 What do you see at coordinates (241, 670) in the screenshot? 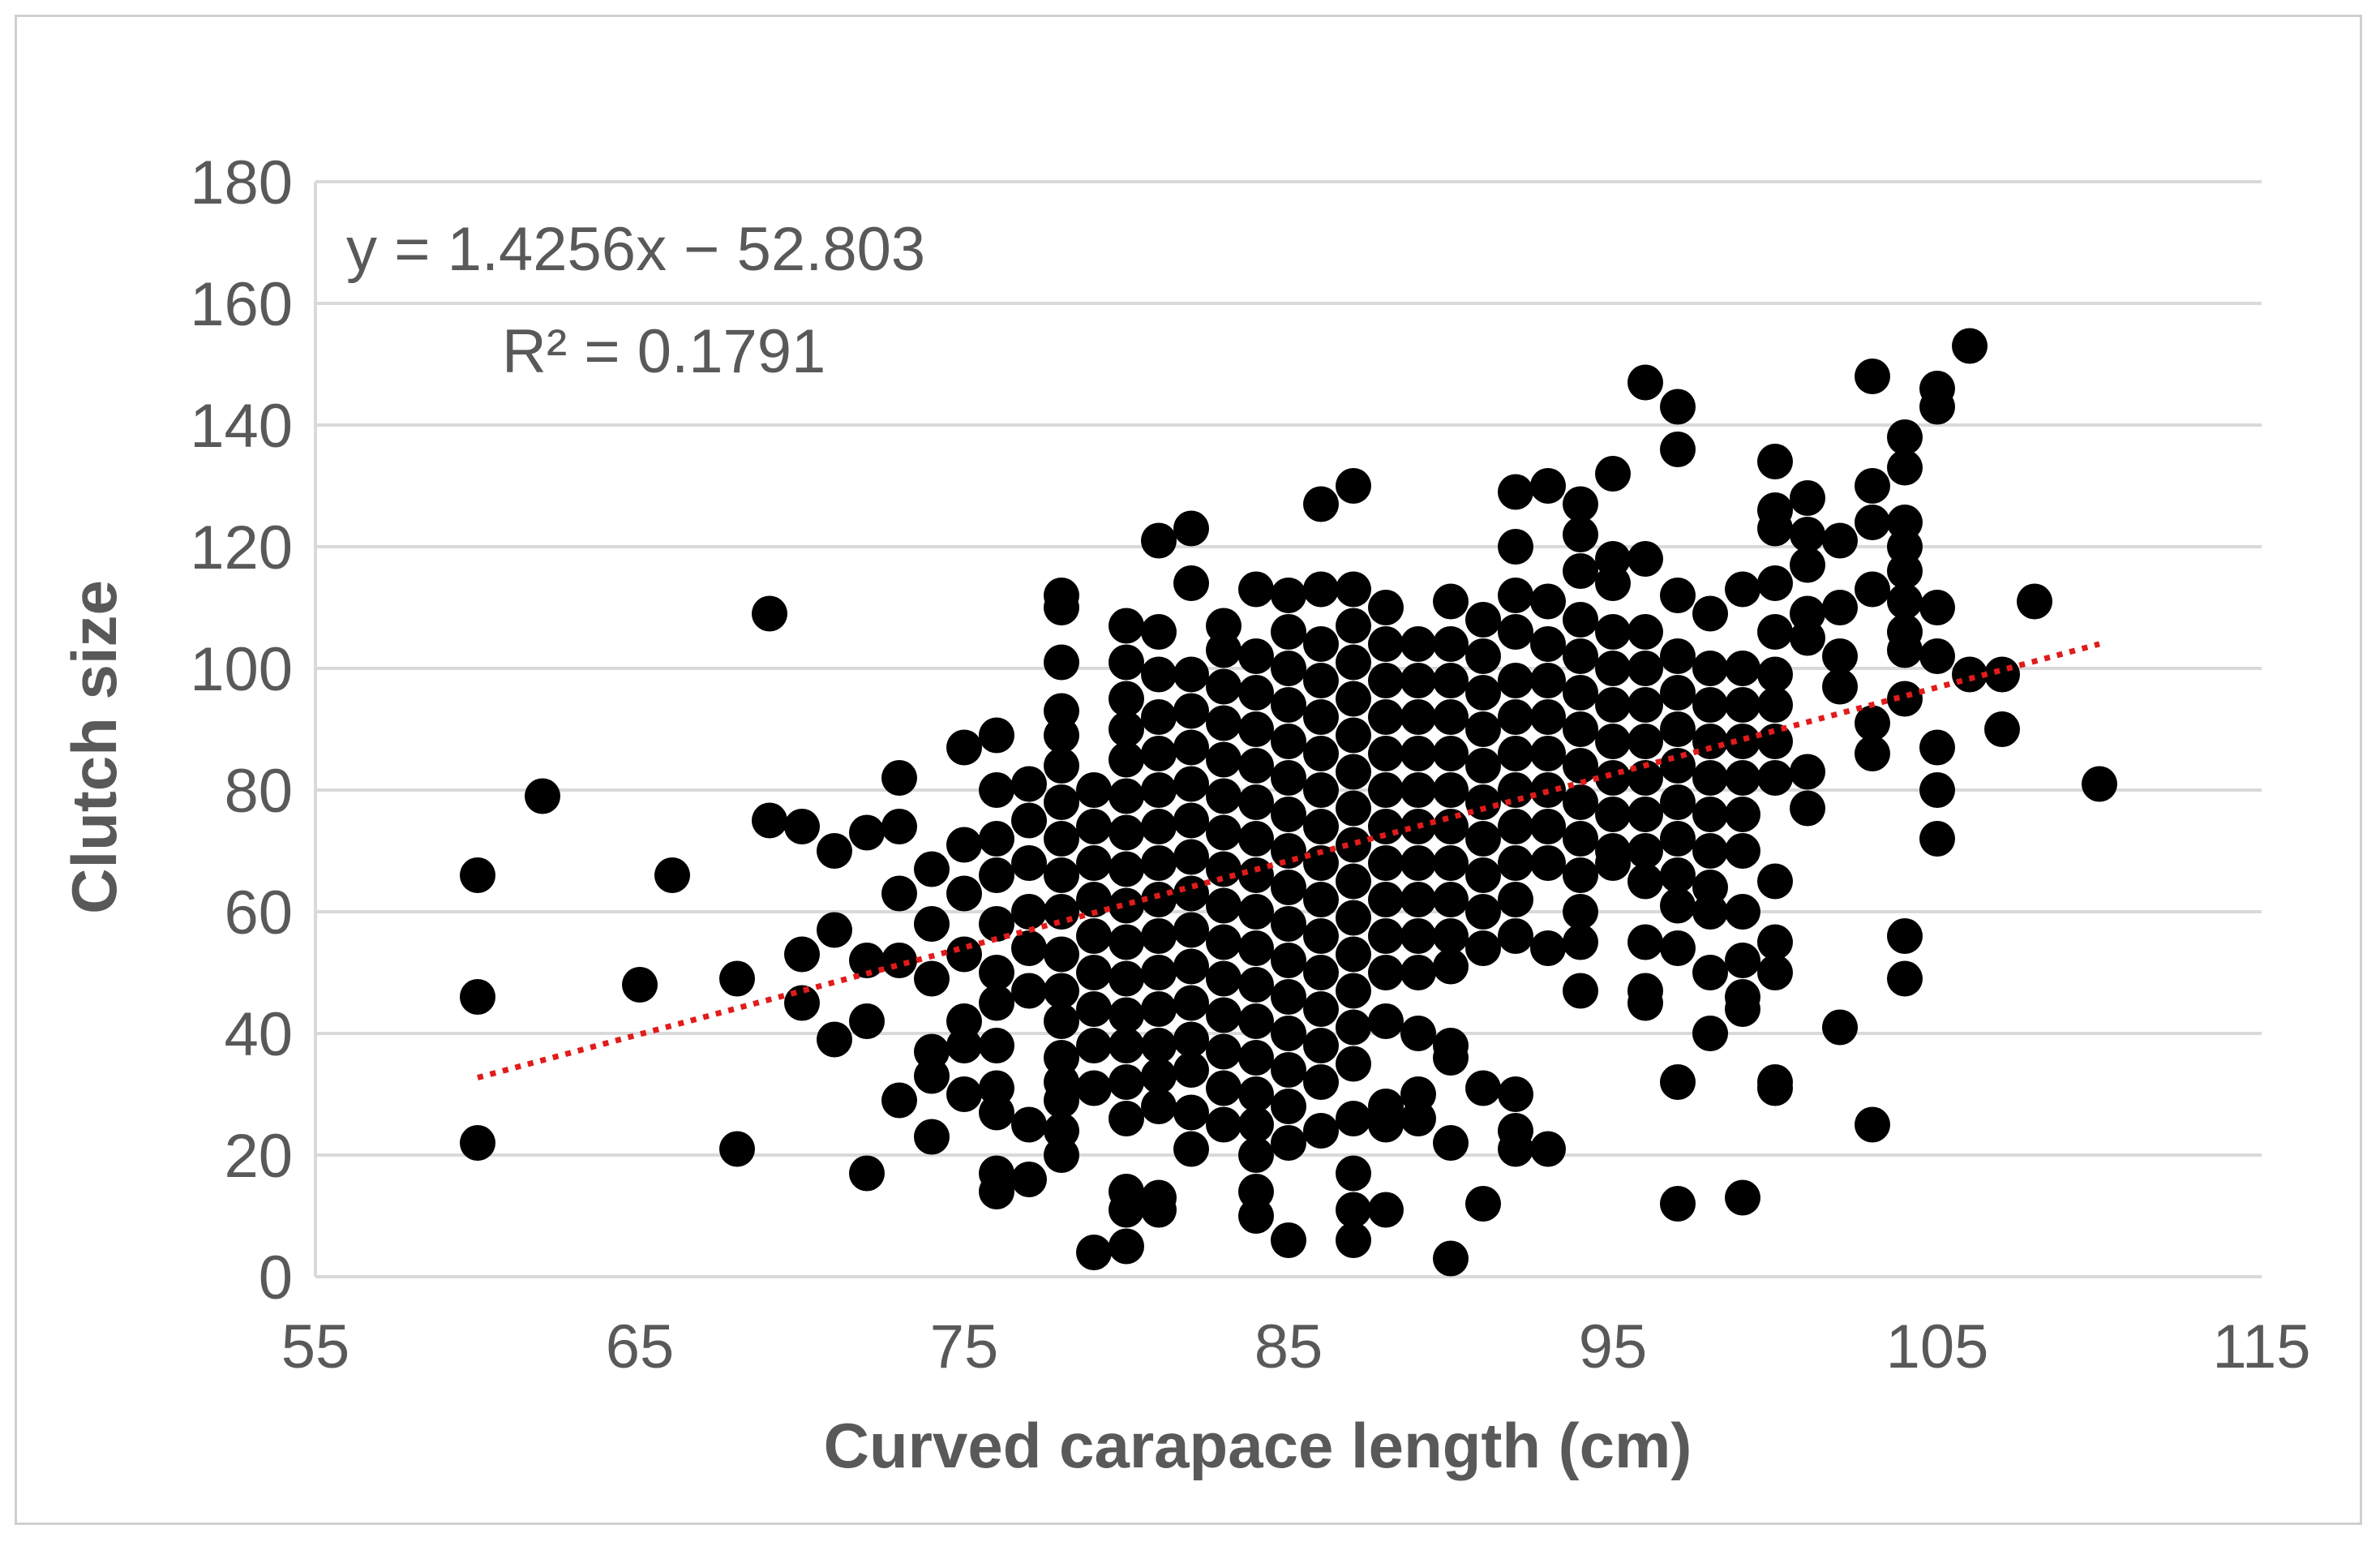
I see `y-tick-label: 100` at bounding box center [241, 670].